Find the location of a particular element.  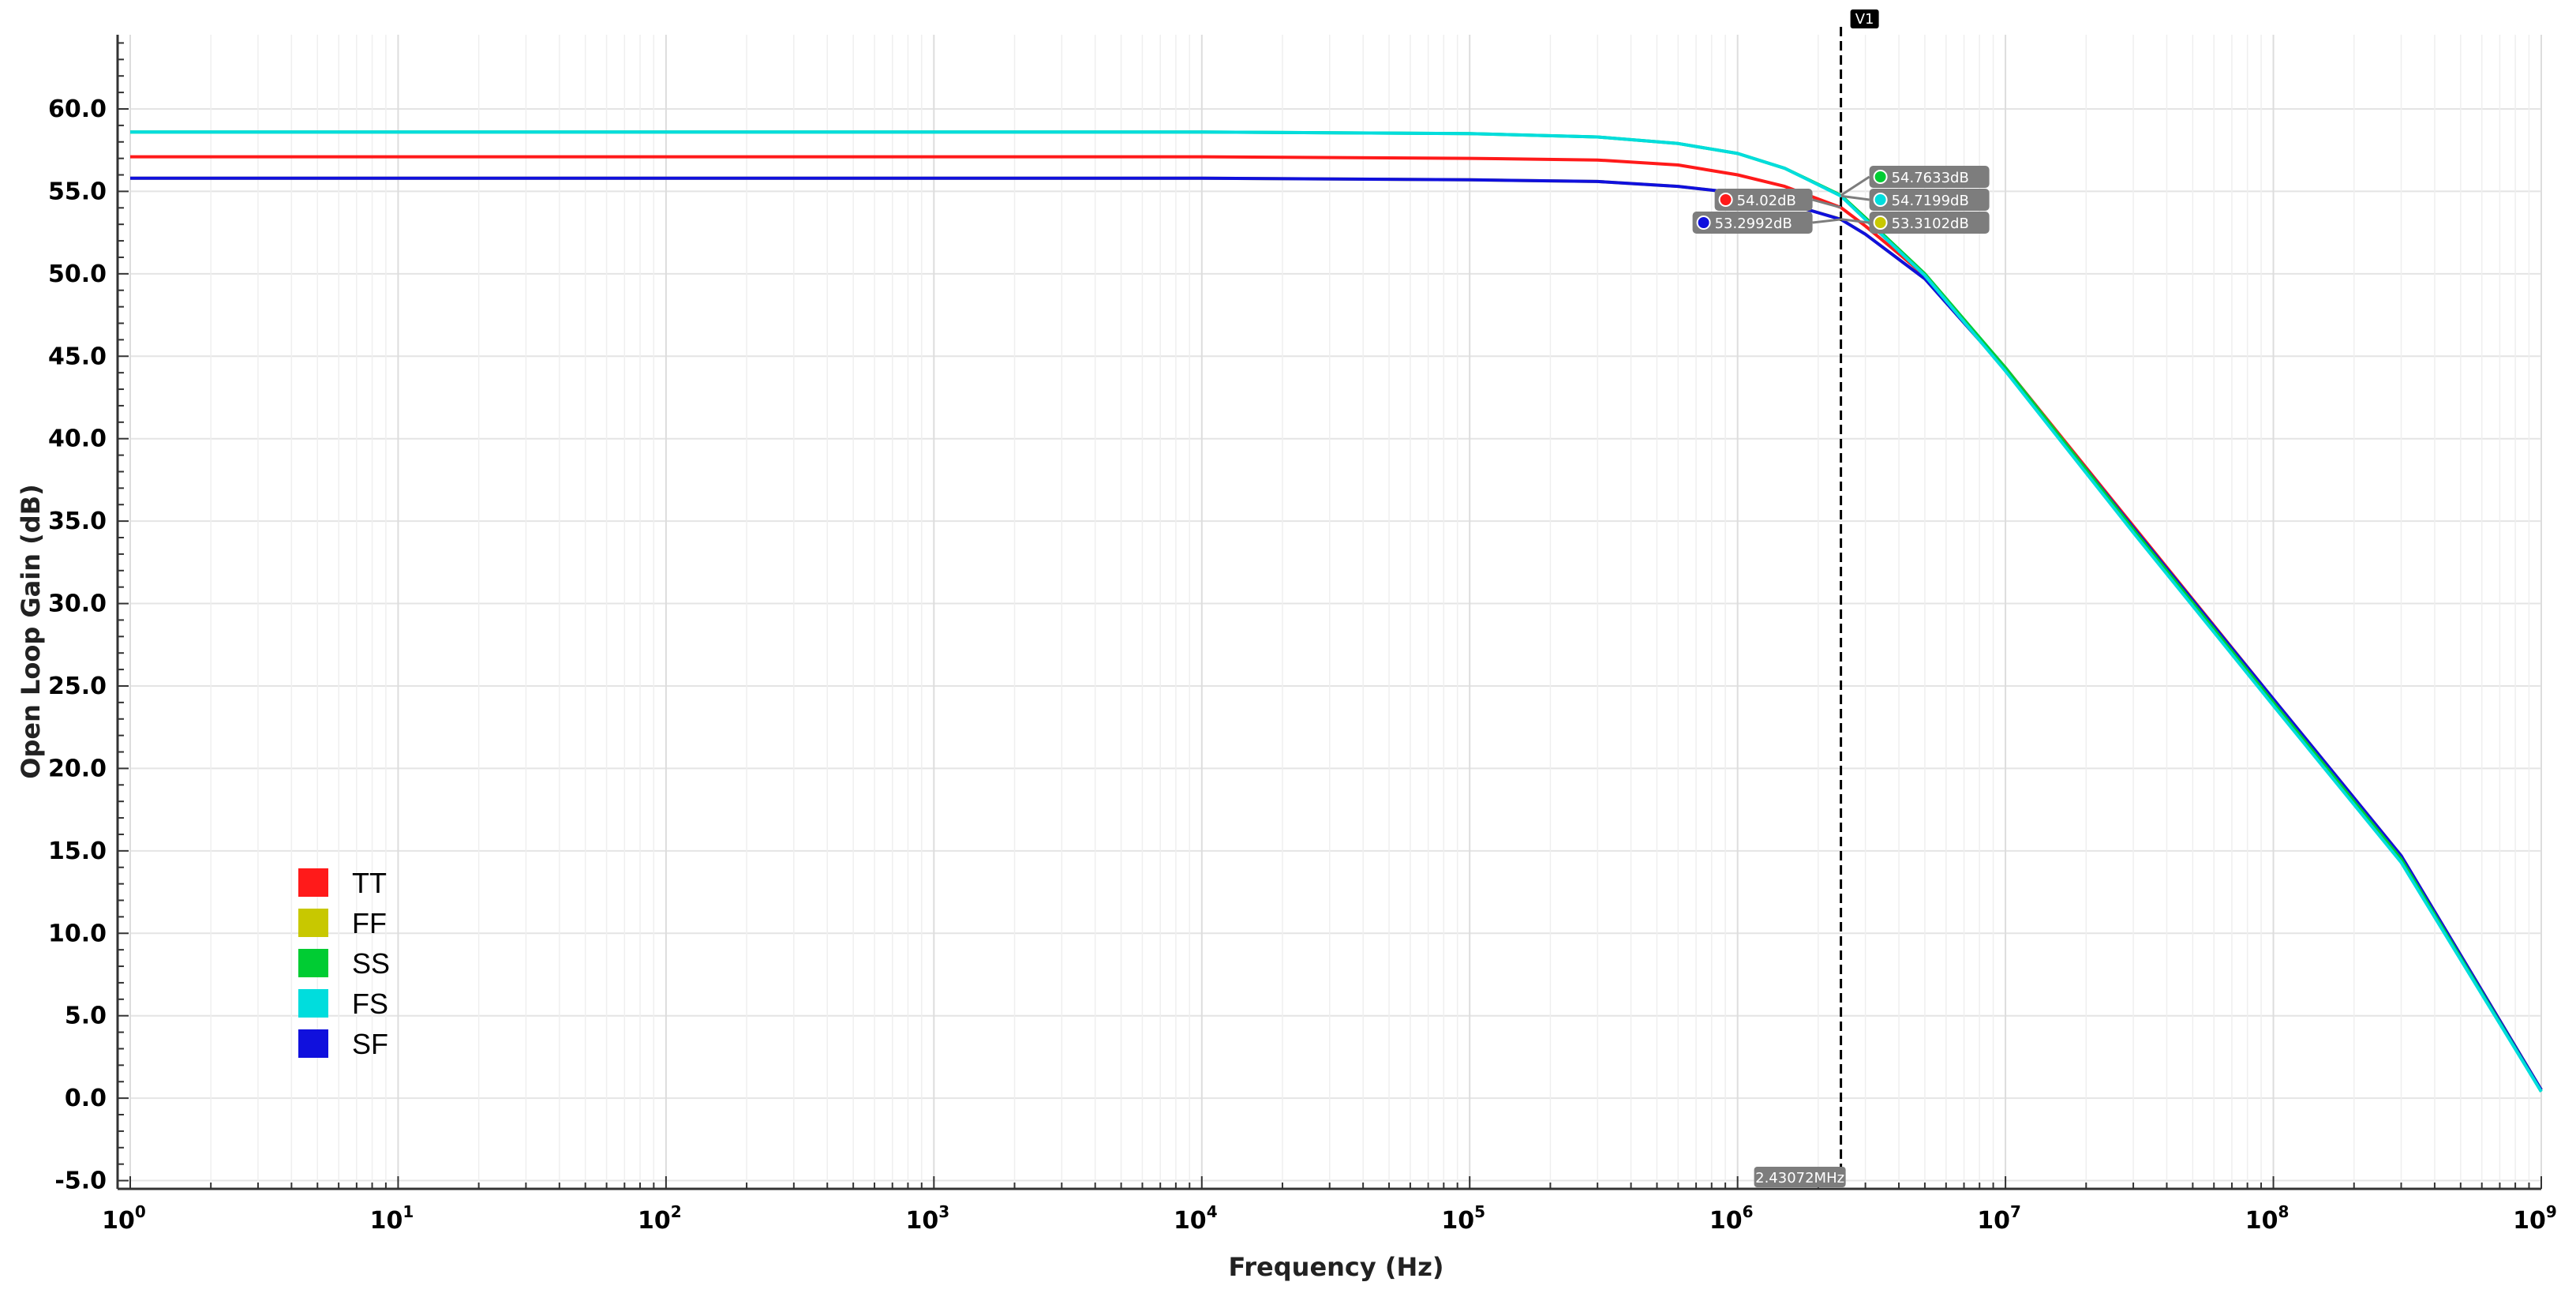

x-tick-label: 10⁹ is located at coordinates (2535, 1218).